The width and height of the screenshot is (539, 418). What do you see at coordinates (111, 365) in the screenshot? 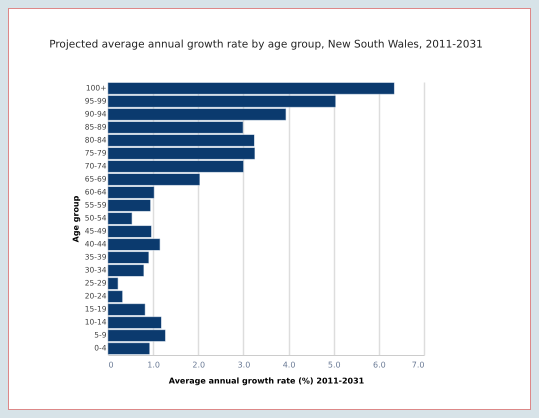
I see `x-tick-label: 0` at bounding box center [111, 365].